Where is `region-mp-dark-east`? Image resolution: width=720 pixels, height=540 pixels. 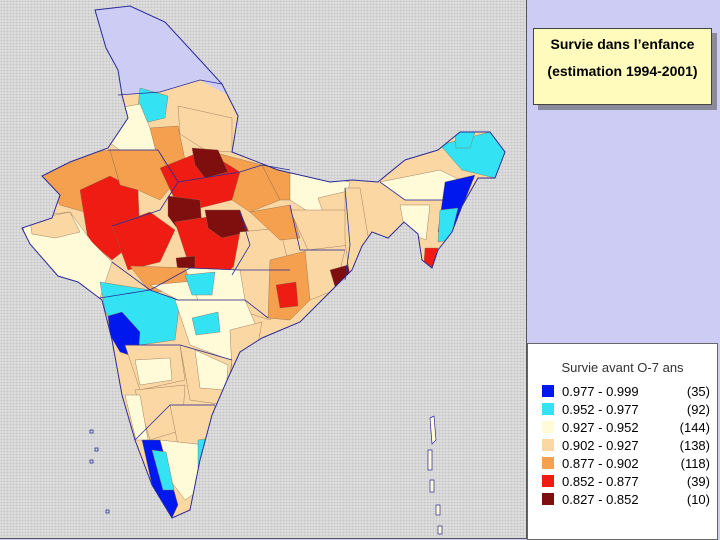 region-mp-dark-east is located at coordinates (226, 224).